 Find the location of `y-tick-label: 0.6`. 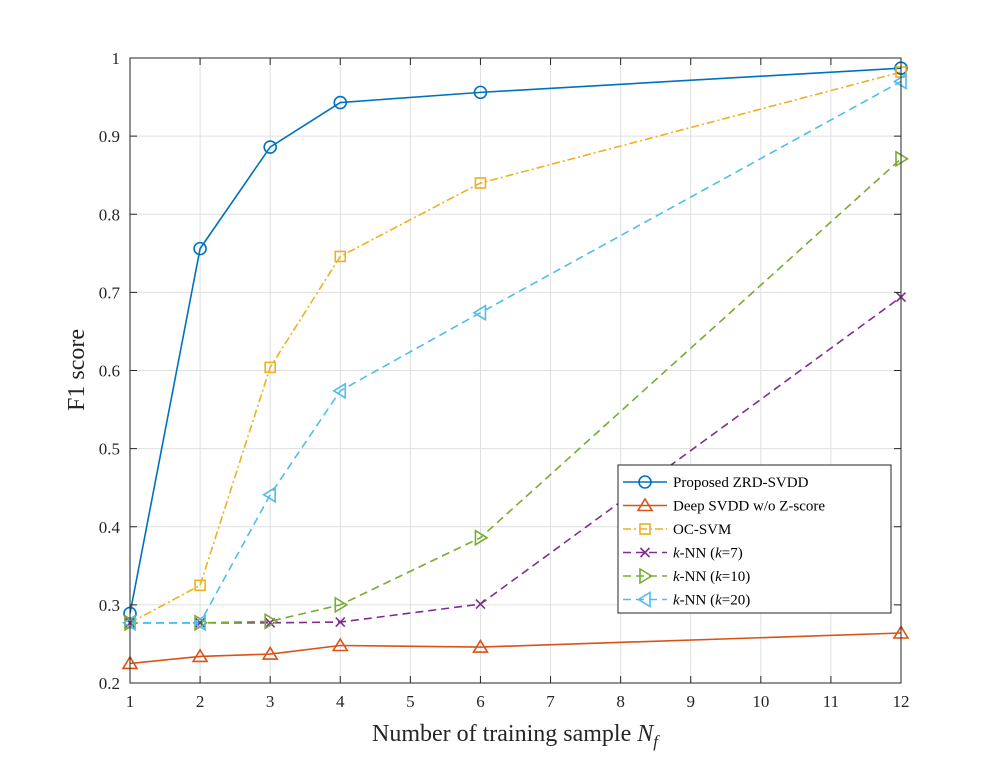

y-tick-label: 0.6 is located at coordinates (109, 371).